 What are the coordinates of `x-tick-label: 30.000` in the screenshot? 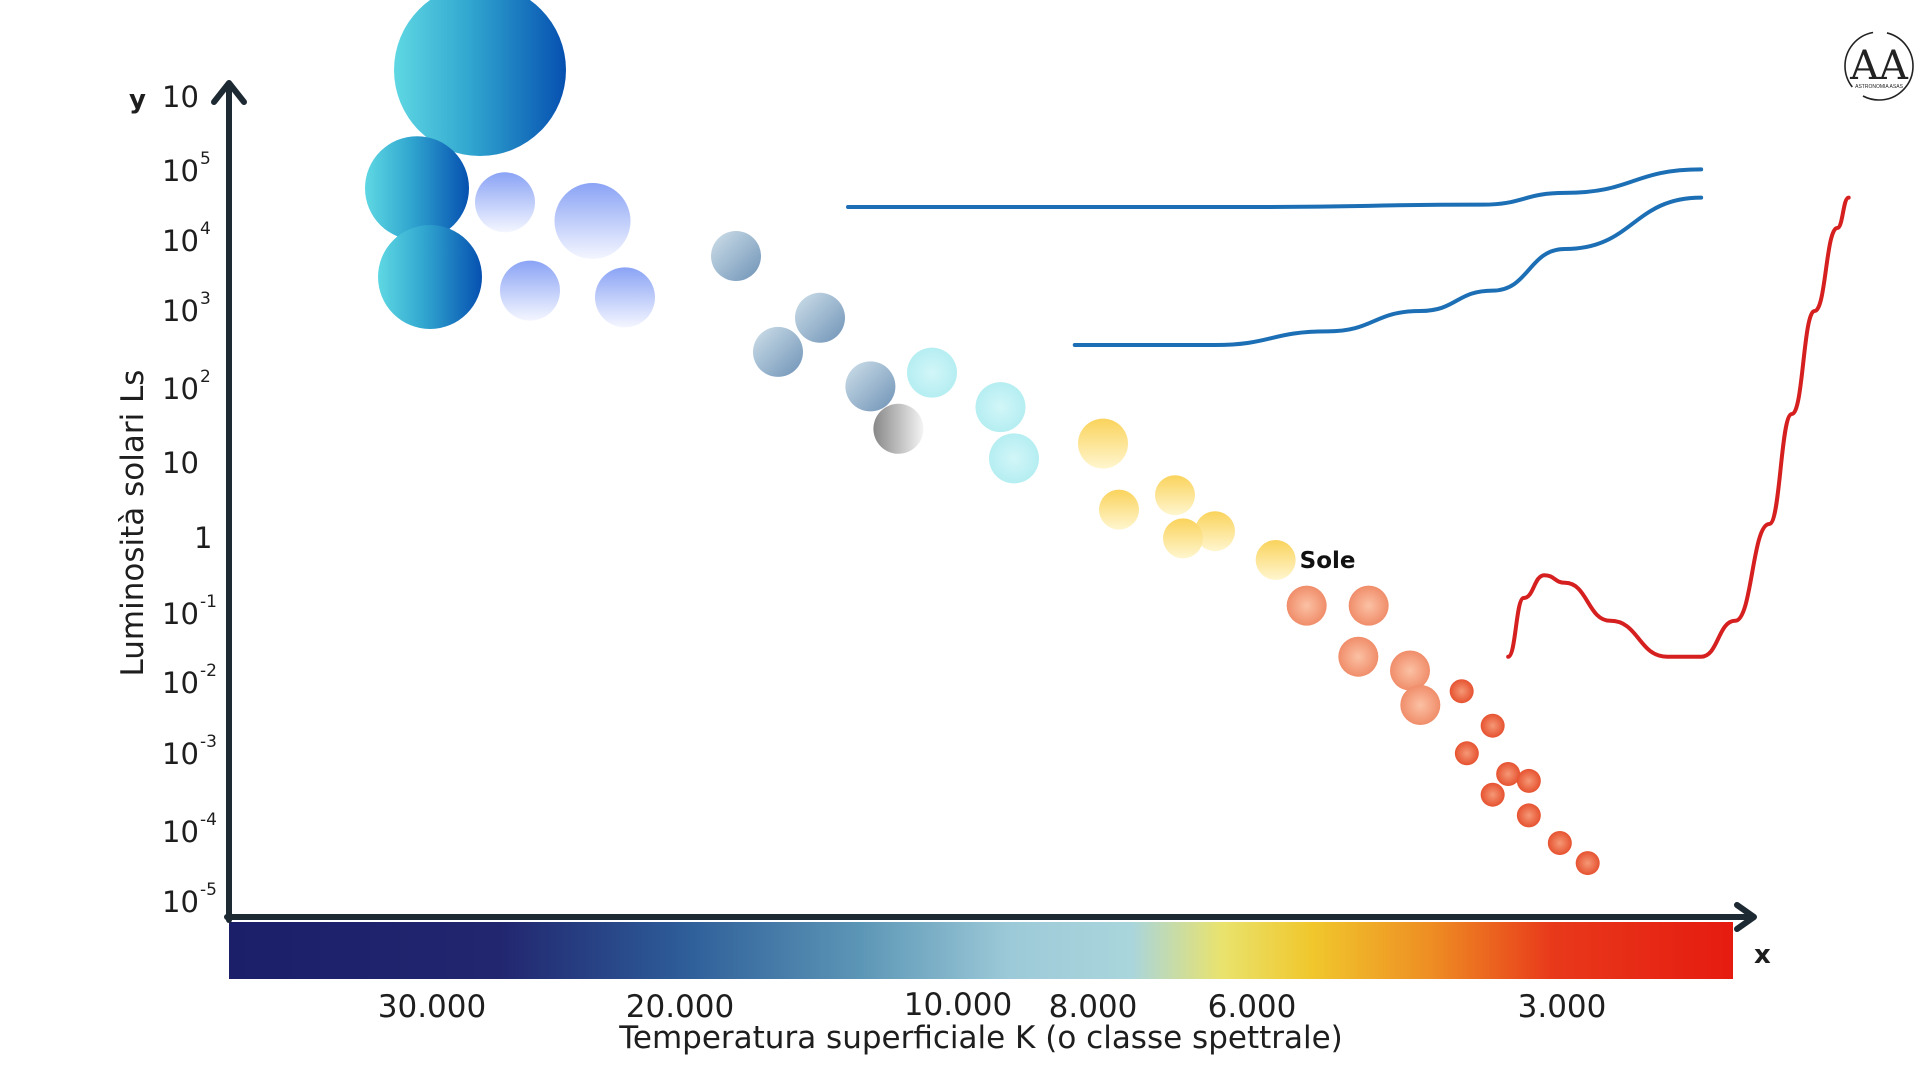 It's located at (432, 1007).